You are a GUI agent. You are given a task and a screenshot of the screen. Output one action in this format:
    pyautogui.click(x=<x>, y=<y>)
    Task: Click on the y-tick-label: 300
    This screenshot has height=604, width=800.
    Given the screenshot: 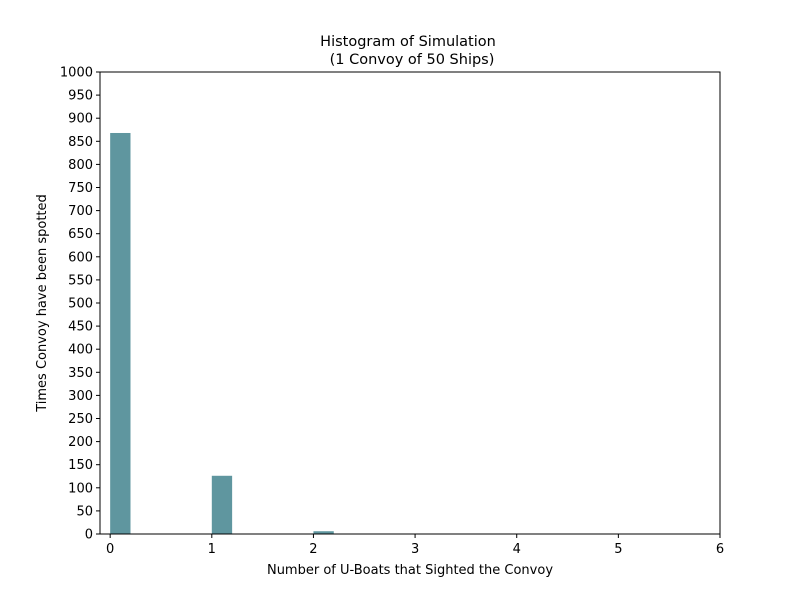 What is the action you would take?
    pyautogui.click(x=80, y=396)
    